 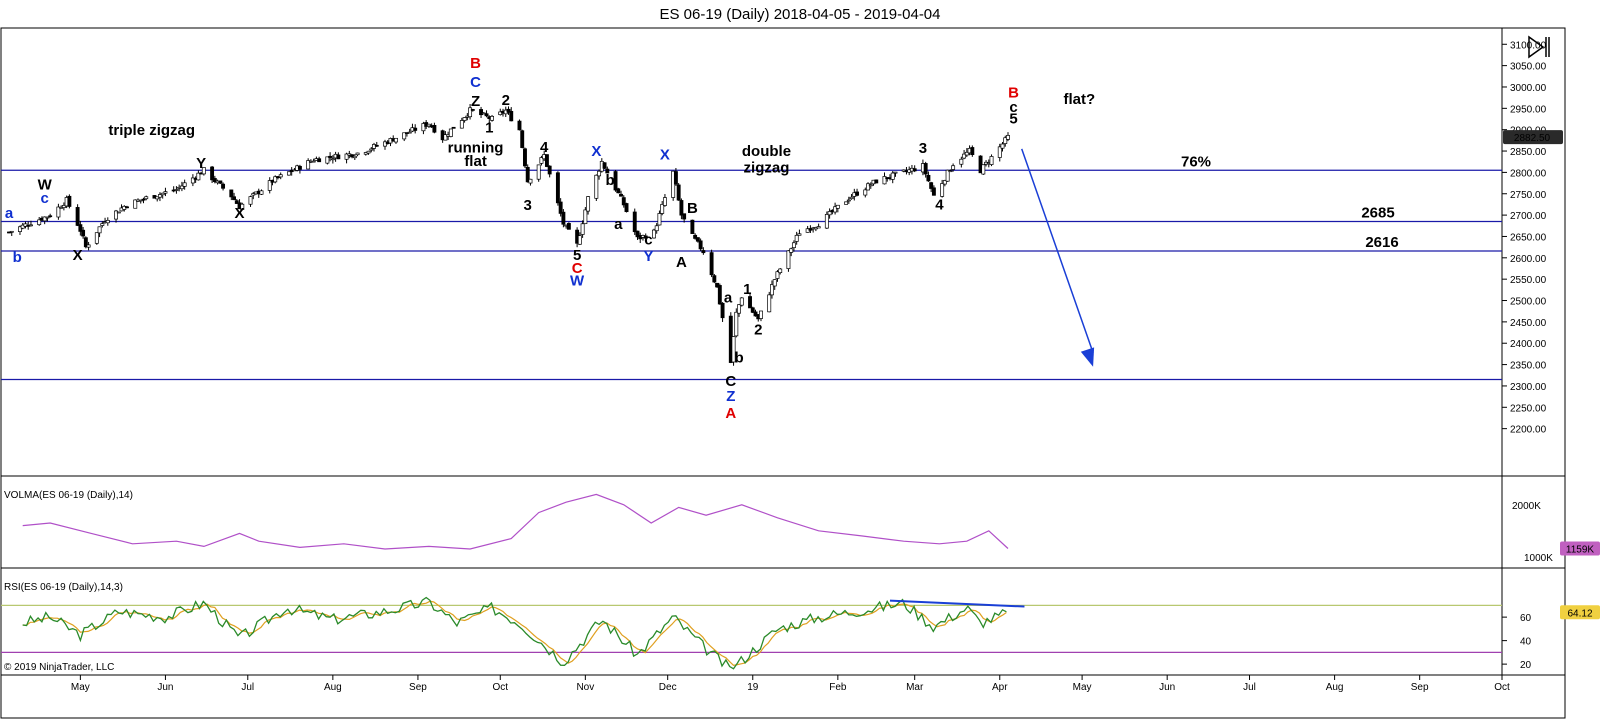 What do you see at coordinates (923, 148) in the screenshot?
I see `wave-label: 3` at bounding box center [923, 148].